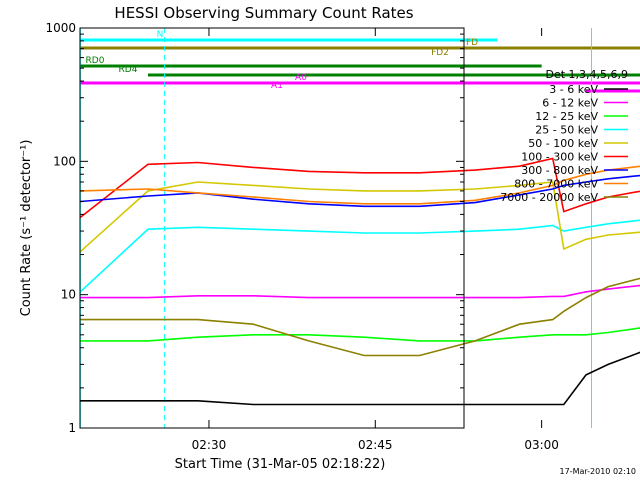 The height and width of the screenshot is (480, 640). Describe the element at coordinates (60, 28) in the screenshot. I see `y-tick-label: 1000` at that location.